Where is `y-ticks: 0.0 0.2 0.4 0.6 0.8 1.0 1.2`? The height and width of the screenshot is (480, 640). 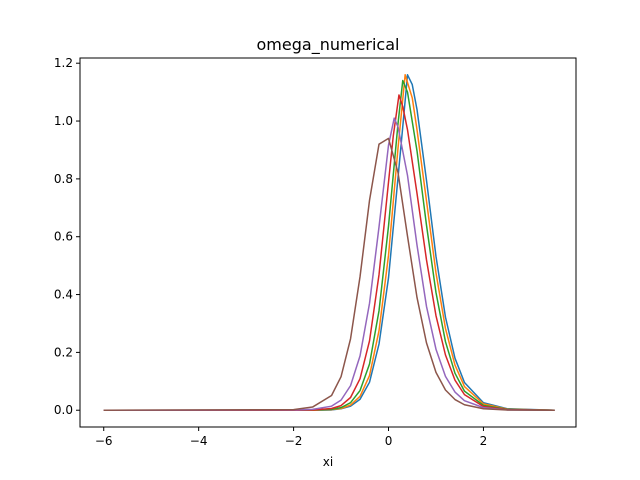
y-ticks: 0.0 0.2 0.4 0.6 0.8 1.0 1.2 is located at coordinates (67, 236).